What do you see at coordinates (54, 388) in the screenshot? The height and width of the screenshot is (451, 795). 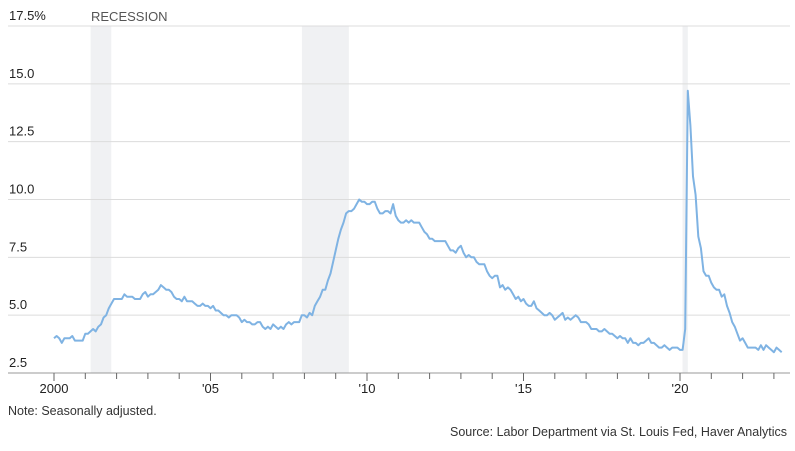 I see `x-tick-label: 2000` at bounding box center [54, 388].